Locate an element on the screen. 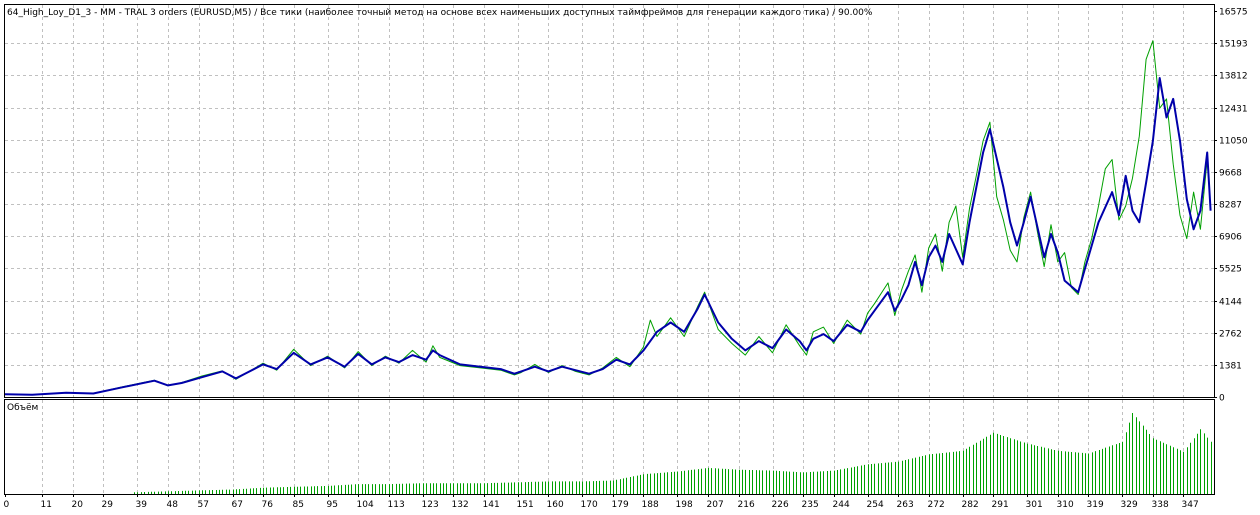 The width and height of the screenshot is (1260, 515). x-tick-label: 254 is located at coordinates (875, 505).